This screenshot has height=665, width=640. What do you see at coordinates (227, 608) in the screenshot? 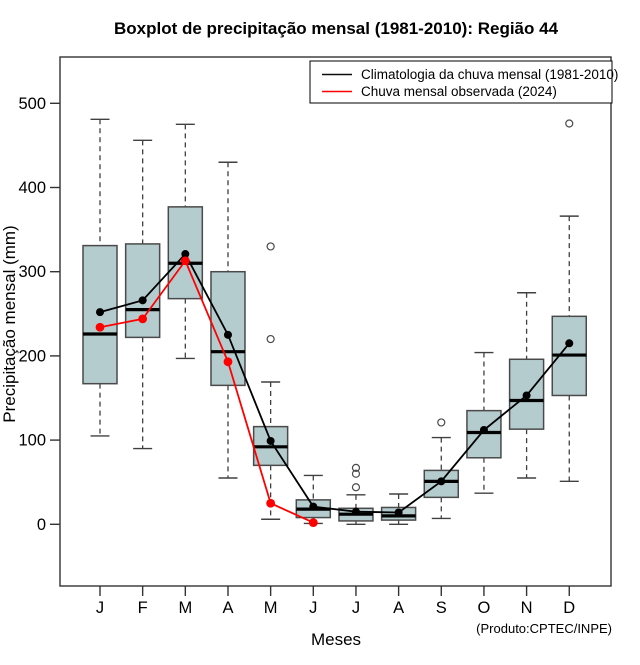
I see `x-tick-label-3: A` at bounding box center [227, 608].